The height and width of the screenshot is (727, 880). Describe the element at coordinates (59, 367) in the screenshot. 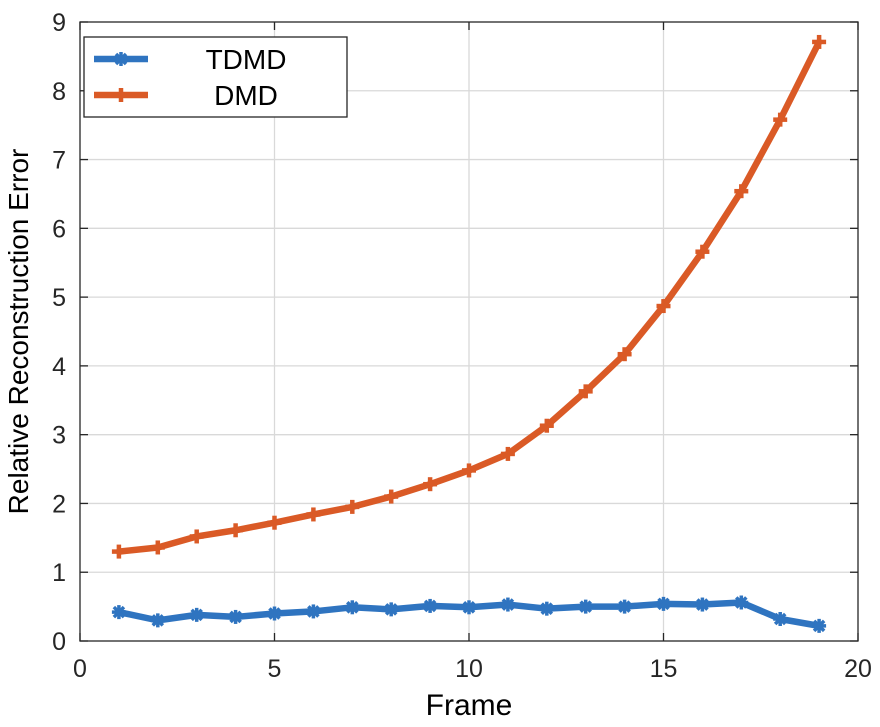

I see `y-tick-label: 4` at that location.